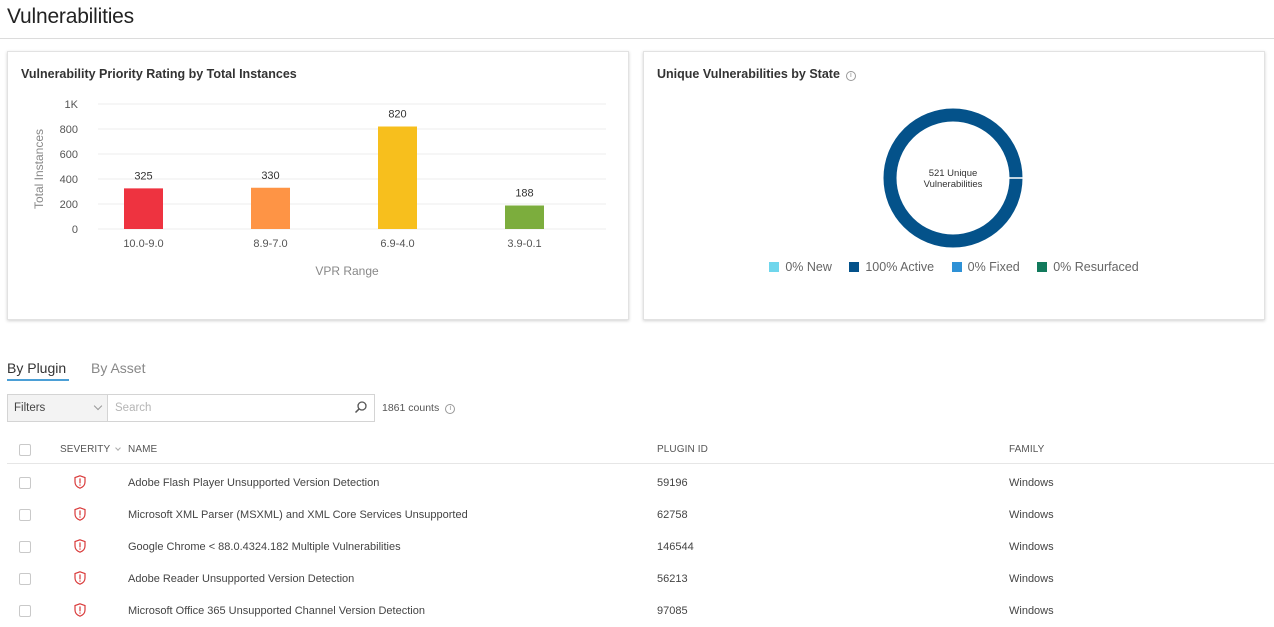  Describe the element at coordinates (953, 173) in the screenshot. I see `donut-center-line-1: 521 Unique` at that location.